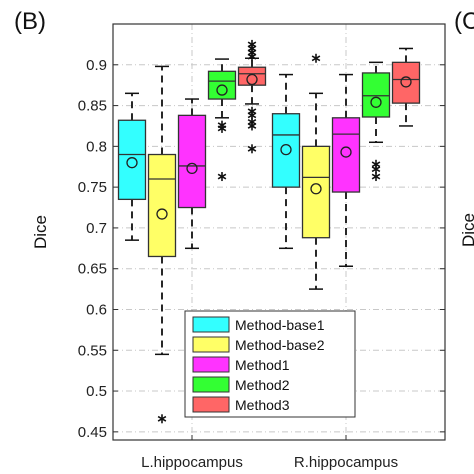 The image size is (474, 474). Describe the element at coordinates (92, 269) in the screenshot. I see `y-tick-label: 0.65` at that location.